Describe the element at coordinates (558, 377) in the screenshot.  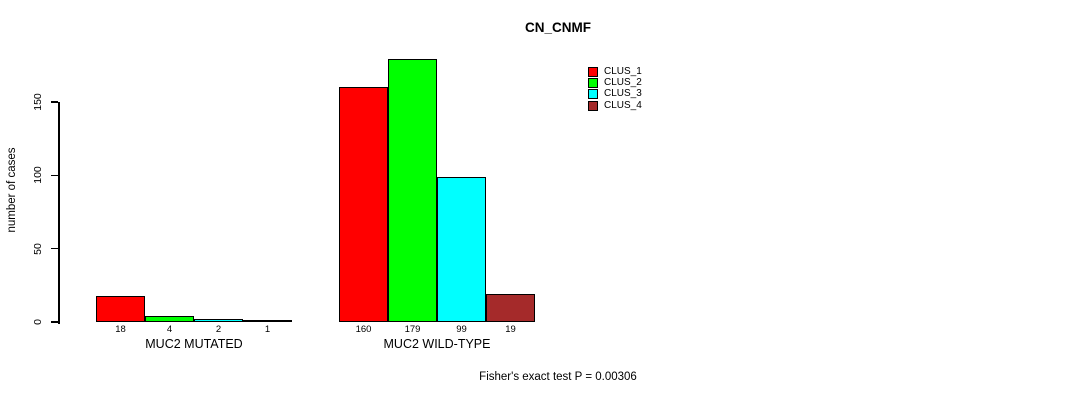
I see `fisher-test-annotation: Fisher's exact test P = 0.00306` at that location.